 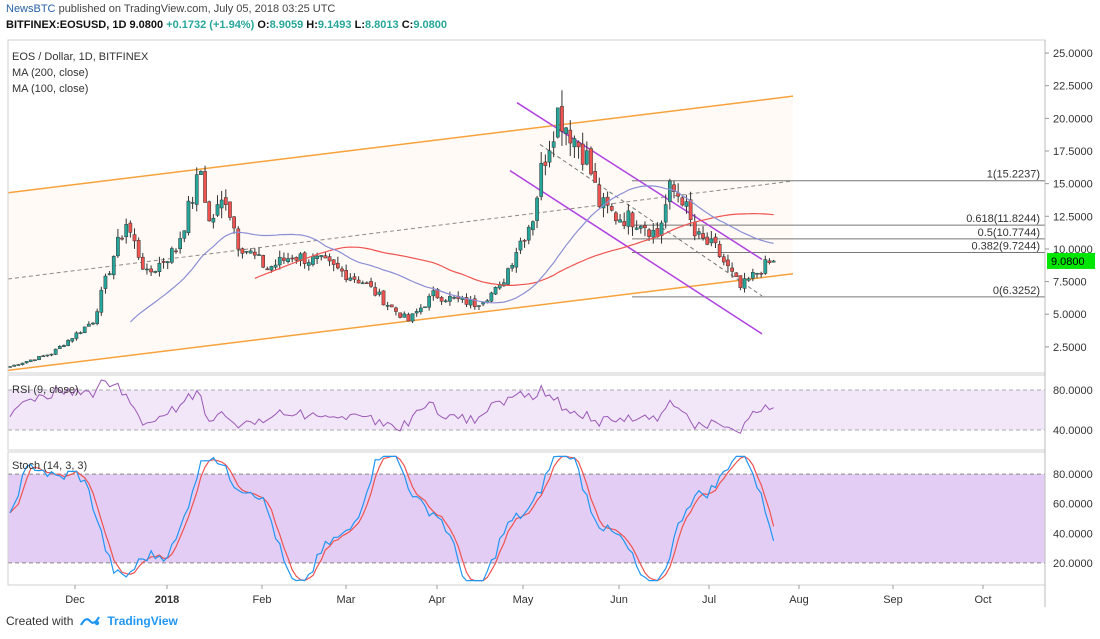 What do you see at coordinates (400, 230) in the screenshot?
I see `channel-mid-line` at bounding box center [400, 230].